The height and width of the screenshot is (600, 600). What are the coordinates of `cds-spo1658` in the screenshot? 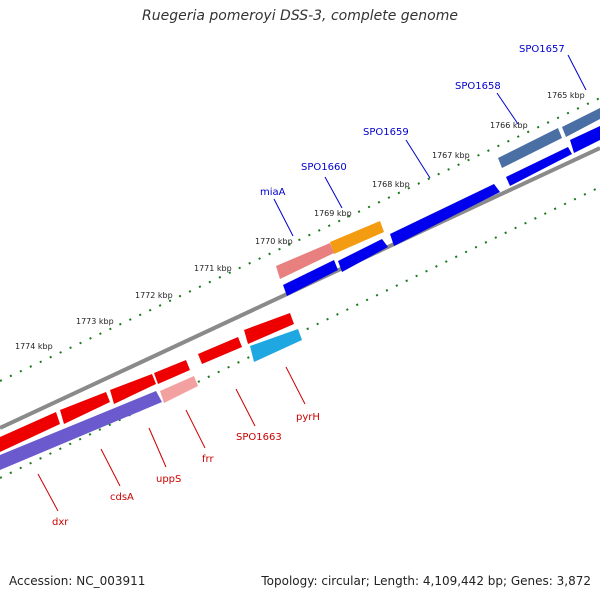 It's located at (539, 166).